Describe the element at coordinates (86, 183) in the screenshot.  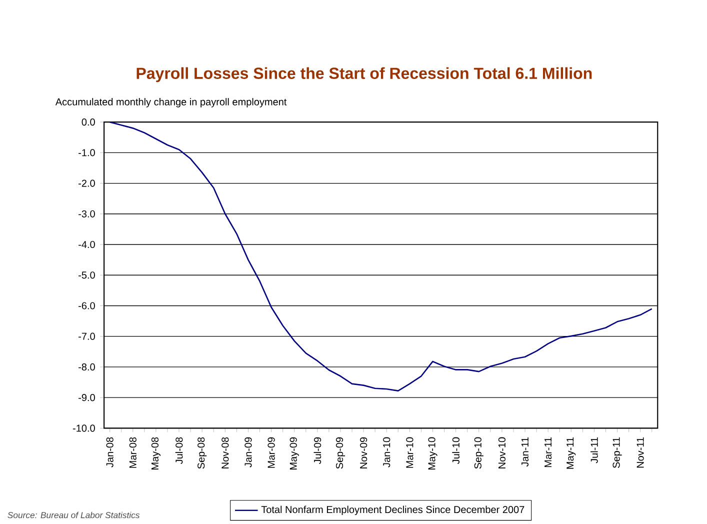
I see `y-tick-label: -2.0` at that location.